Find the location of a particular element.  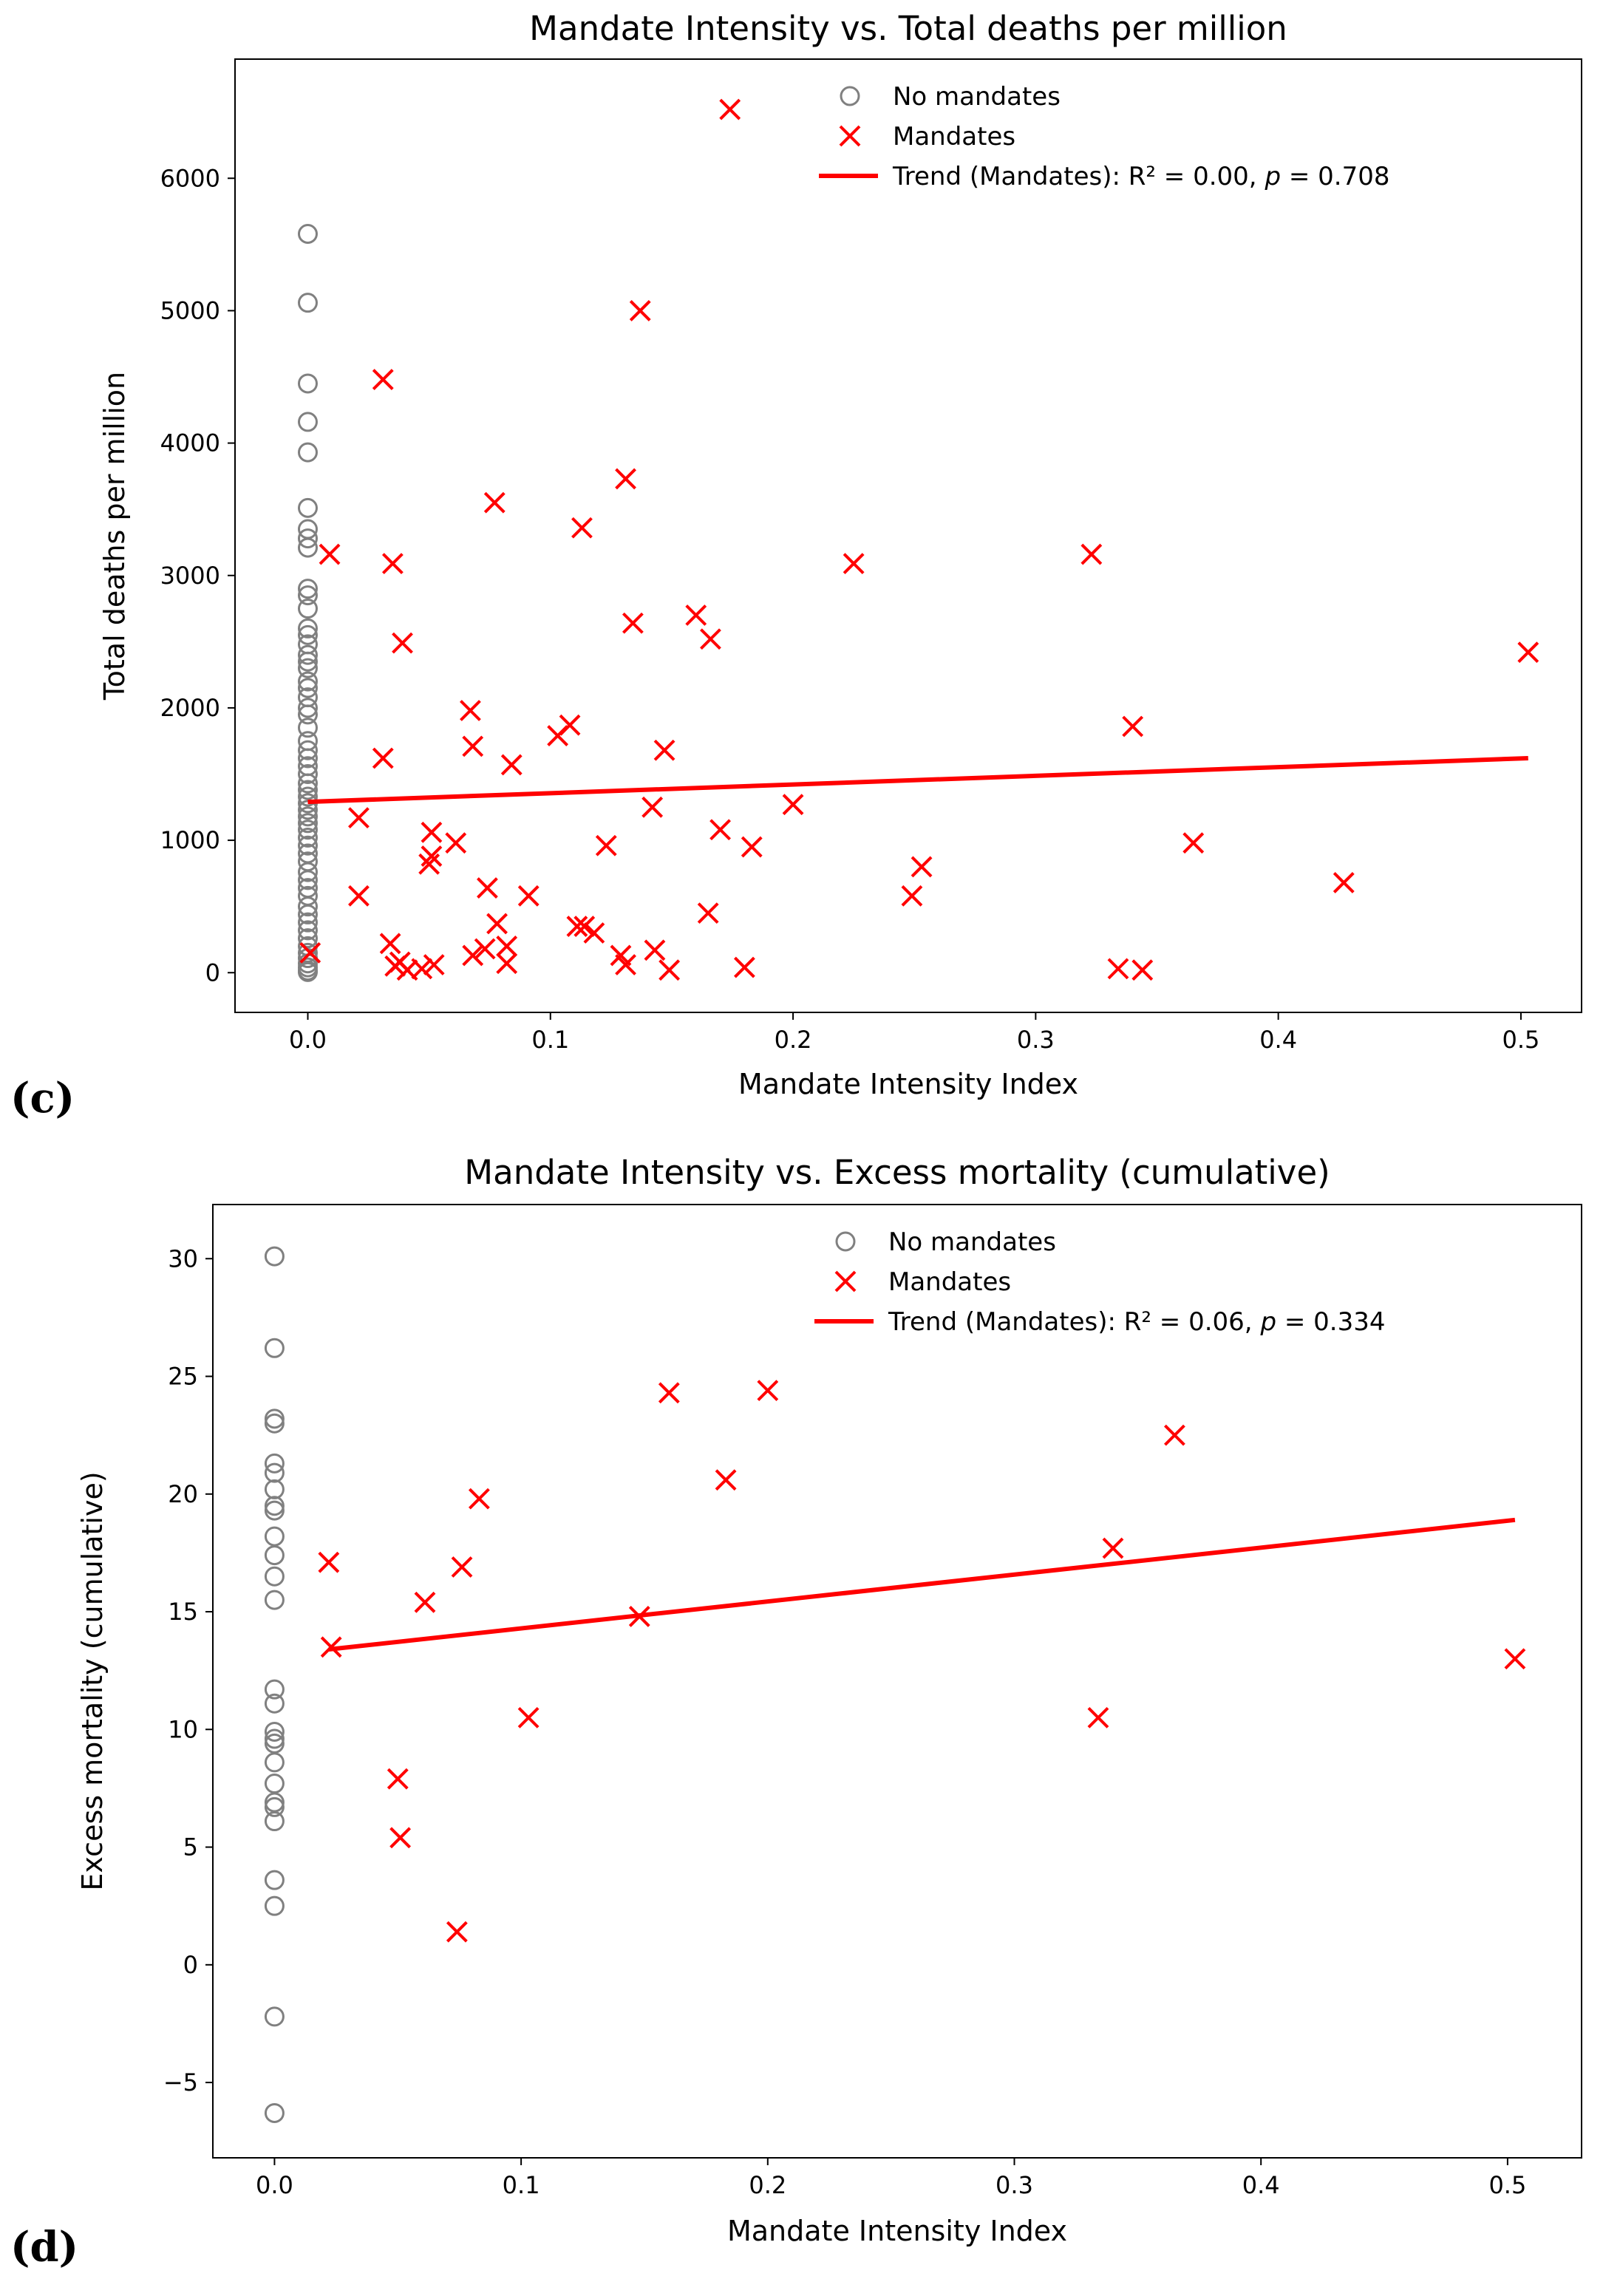

y-tick-label: 10 is located at coordinates (183, 1729).